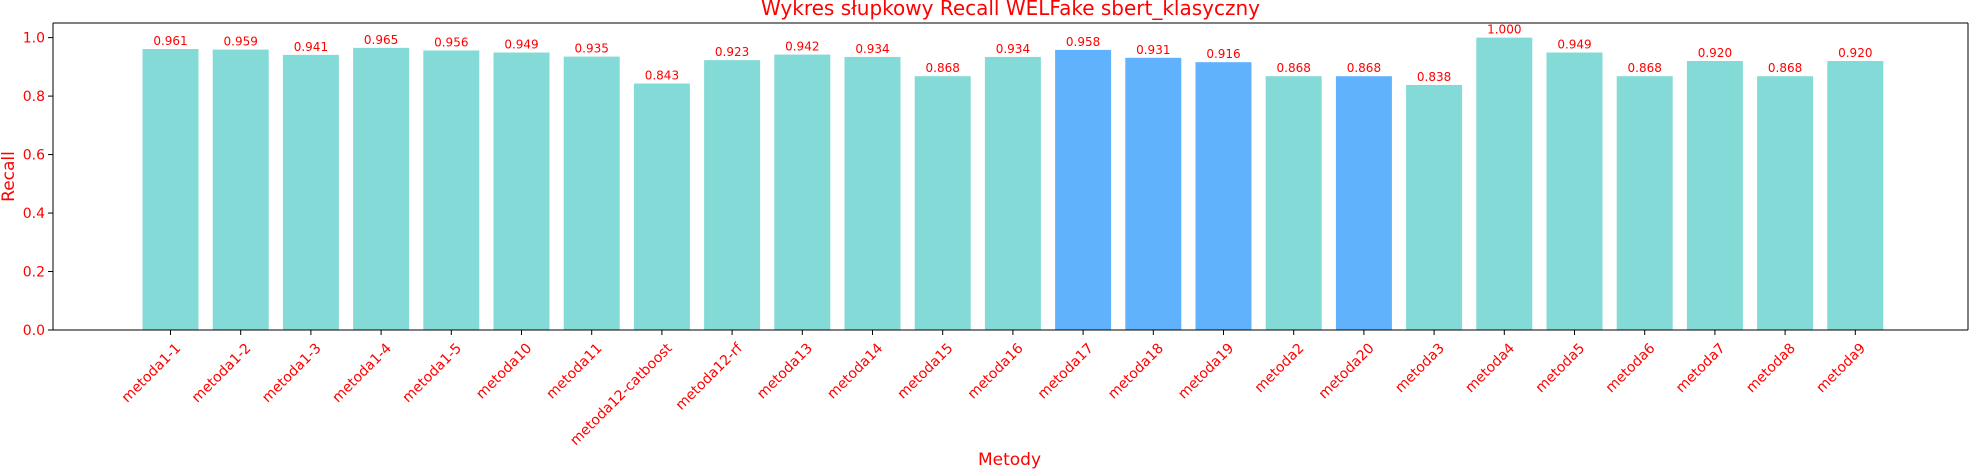  I want to click on bar-metoda5, so click(1574, 191).